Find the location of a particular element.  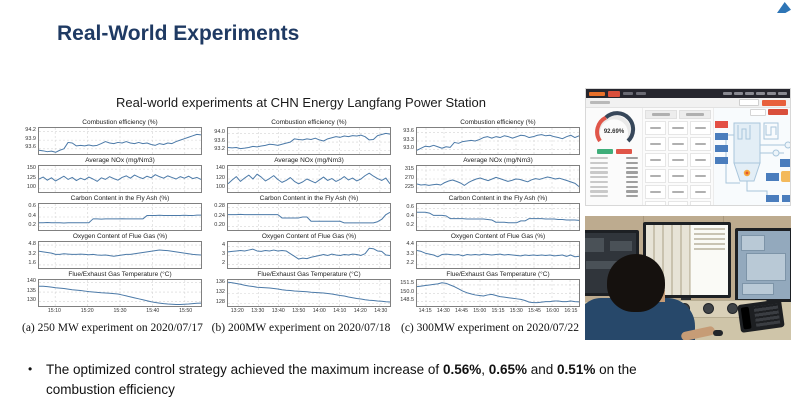

bullet-text-post: on the combustion efficiency is located at coordinates (341, 379).